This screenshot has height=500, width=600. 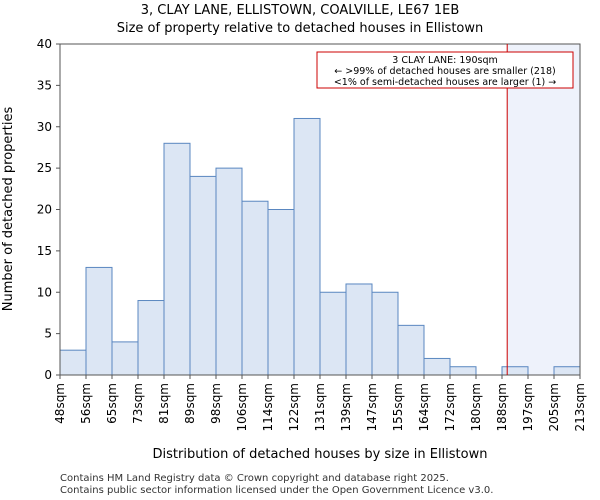 What do you see at coordinates (385, 333) in the screenshot?
I see `bar-147sqm` at bounding box center [385, 333].